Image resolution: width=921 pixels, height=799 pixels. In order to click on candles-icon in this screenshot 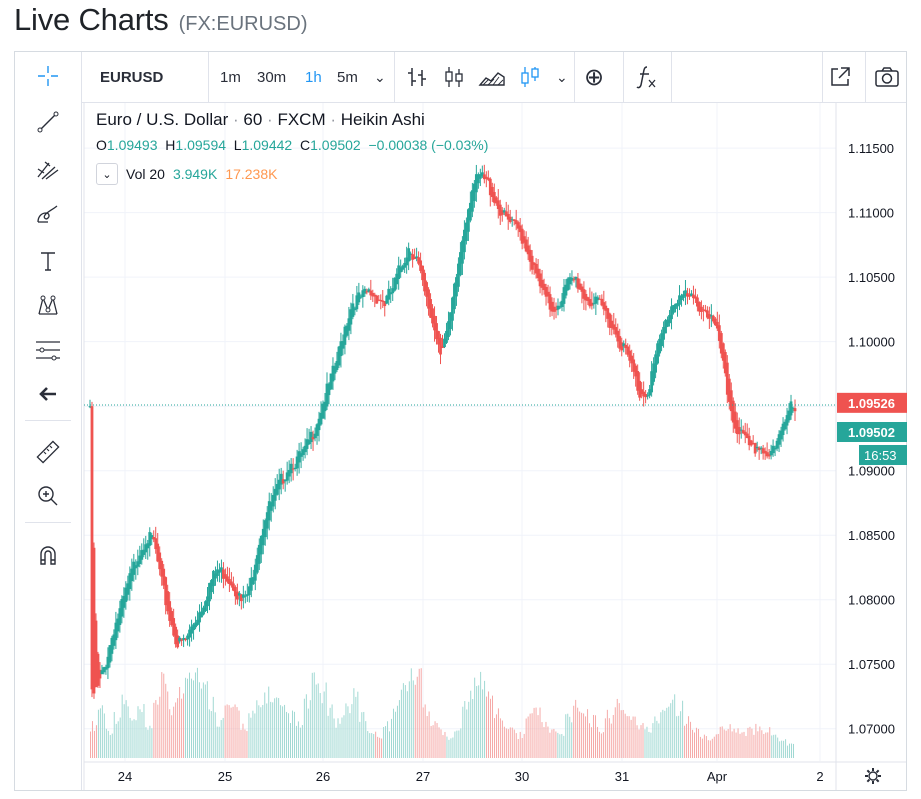, I will do `click(454, 77)`.